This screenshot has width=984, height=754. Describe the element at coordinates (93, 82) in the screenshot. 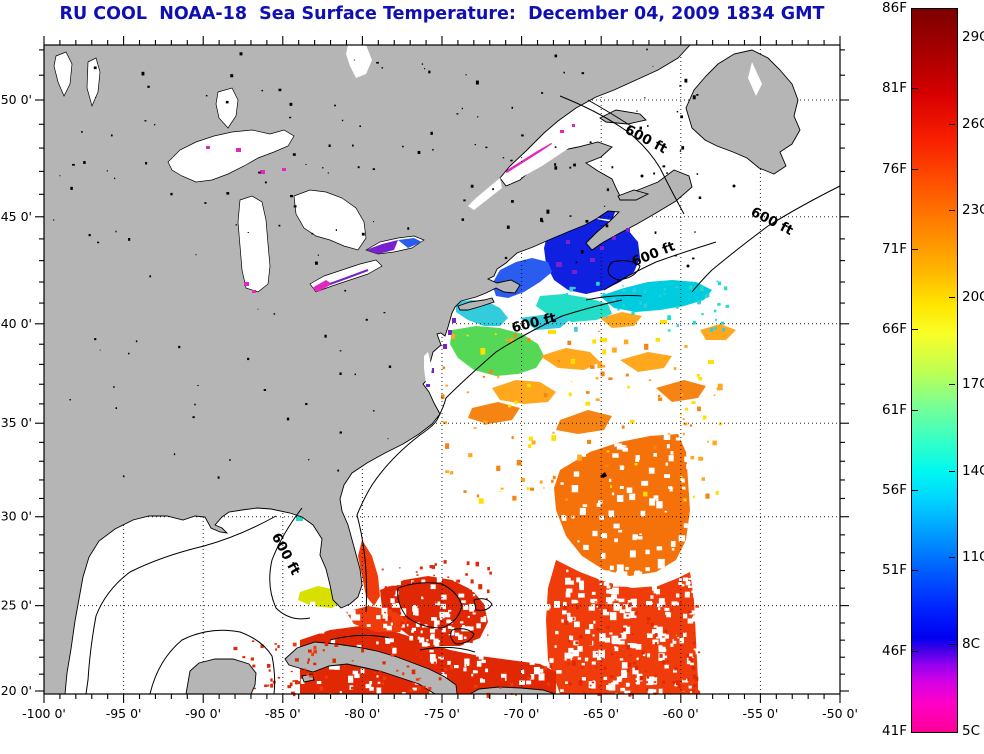

I see `lake-winnipegosis` at that location.